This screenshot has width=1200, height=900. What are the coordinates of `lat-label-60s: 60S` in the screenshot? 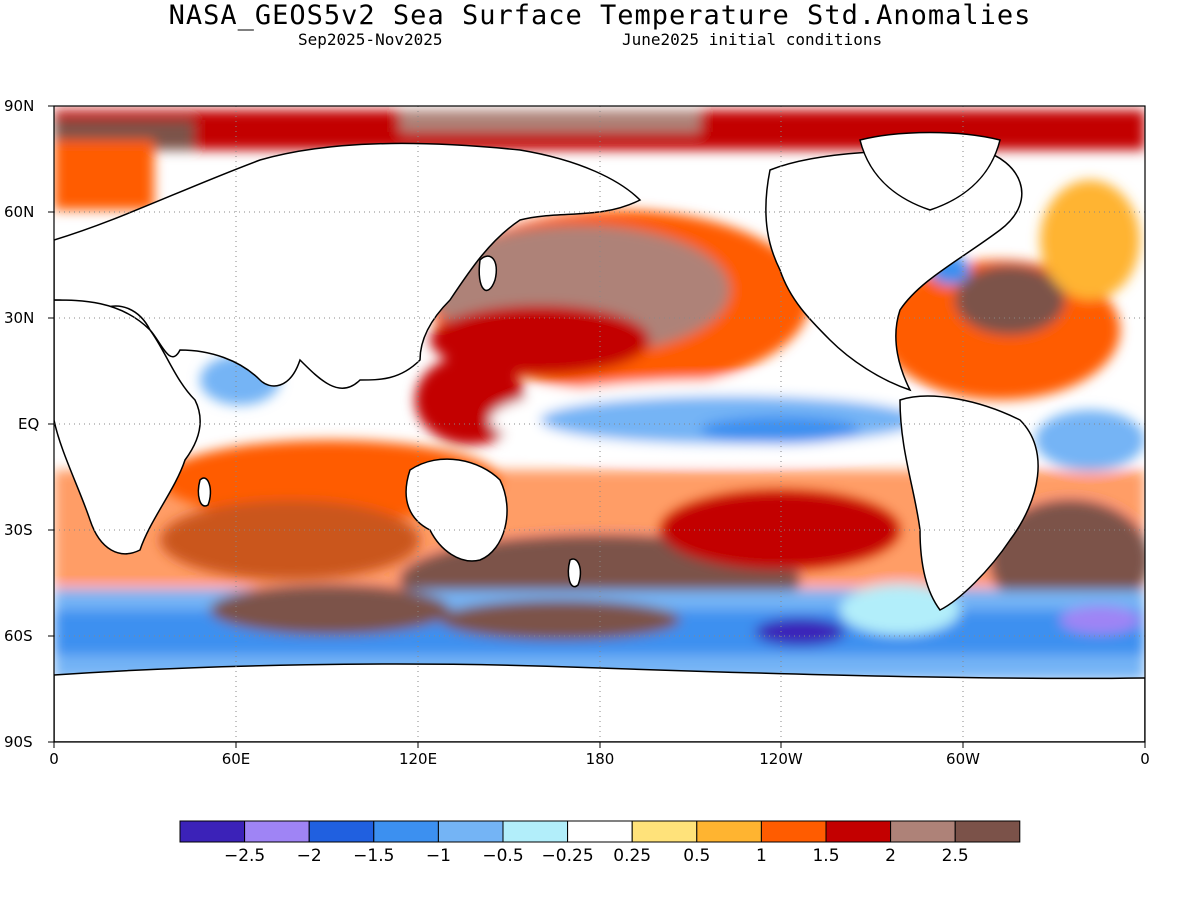 It's located at (18, 636).